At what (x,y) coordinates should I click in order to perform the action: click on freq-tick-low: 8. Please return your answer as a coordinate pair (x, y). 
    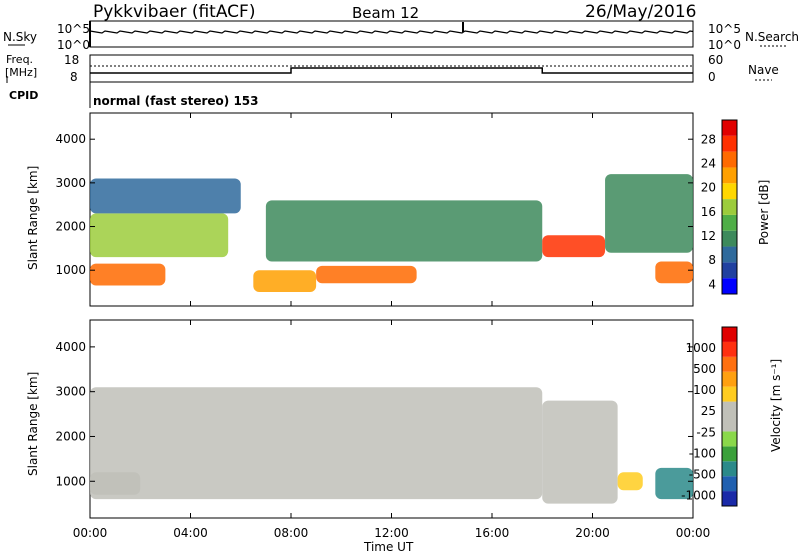
    Looking at the image, I should click on (74, 77).